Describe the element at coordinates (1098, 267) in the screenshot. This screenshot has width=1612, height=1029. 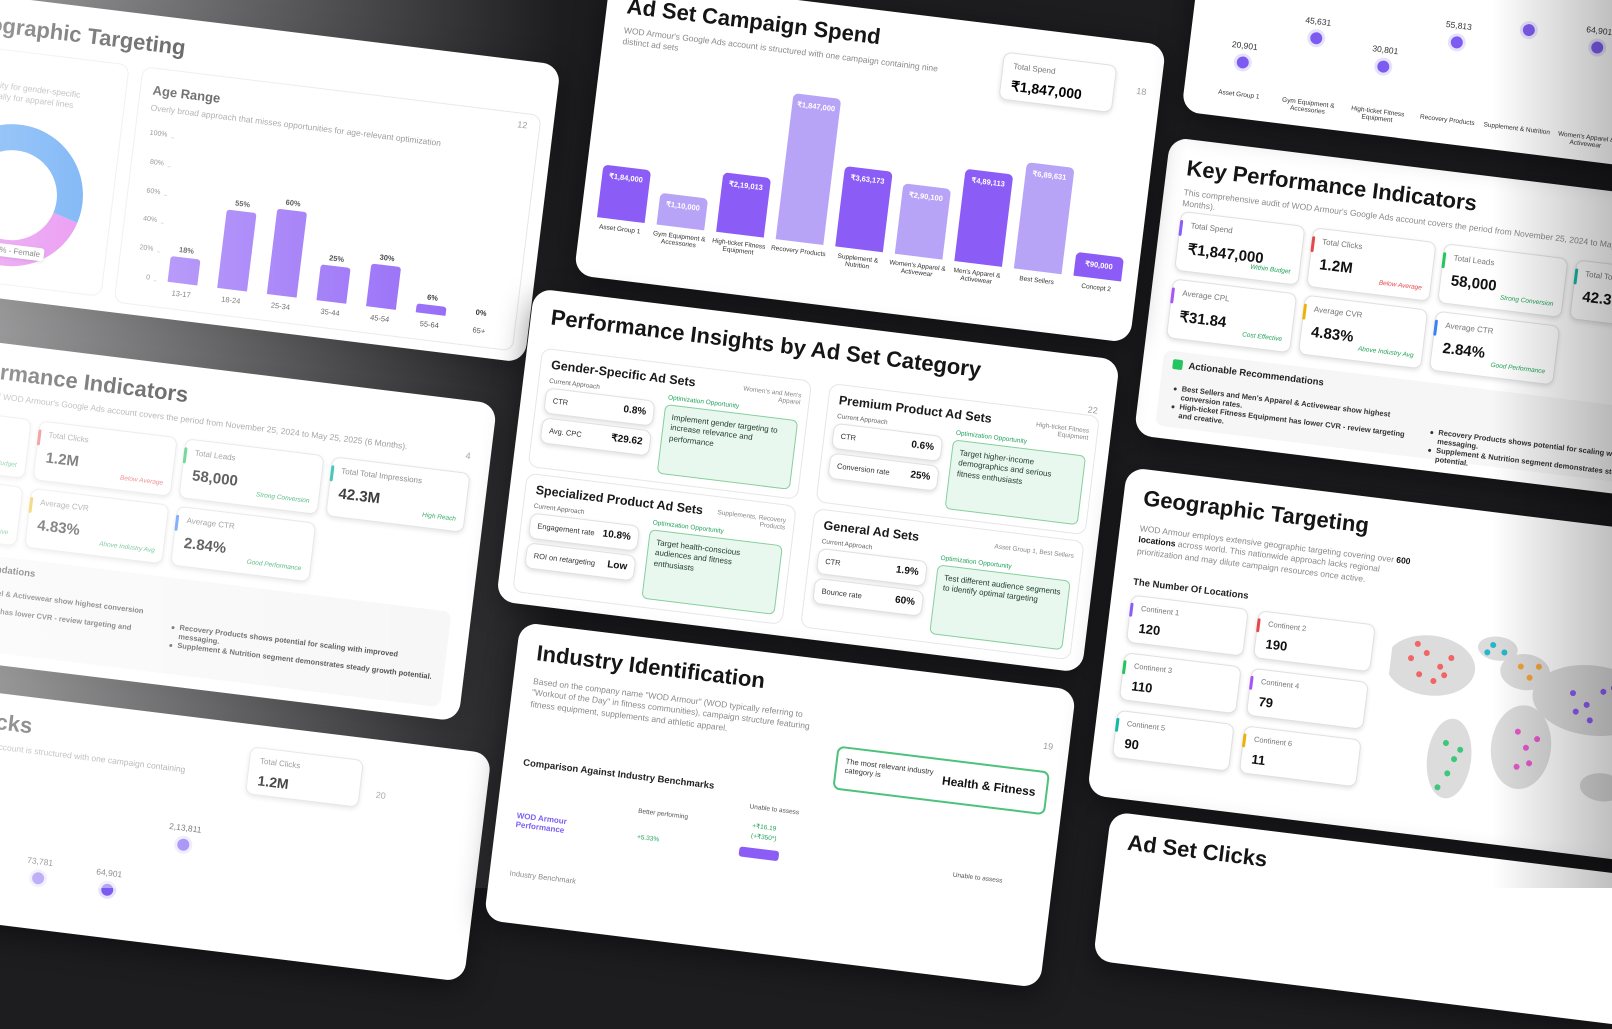
I see `bar: ₹90,000` at that location.